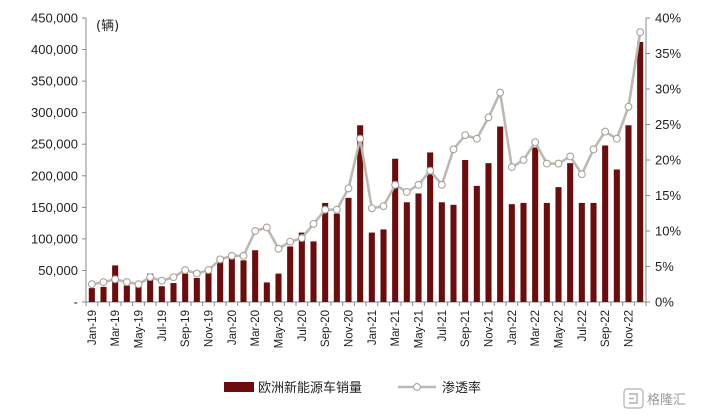 Image resolution: width=703 pixels, height=415 pixels. Describe the element at coordinates (396, 328) in the screenshot. I see `x-tick-label: Mar-21` at that location.